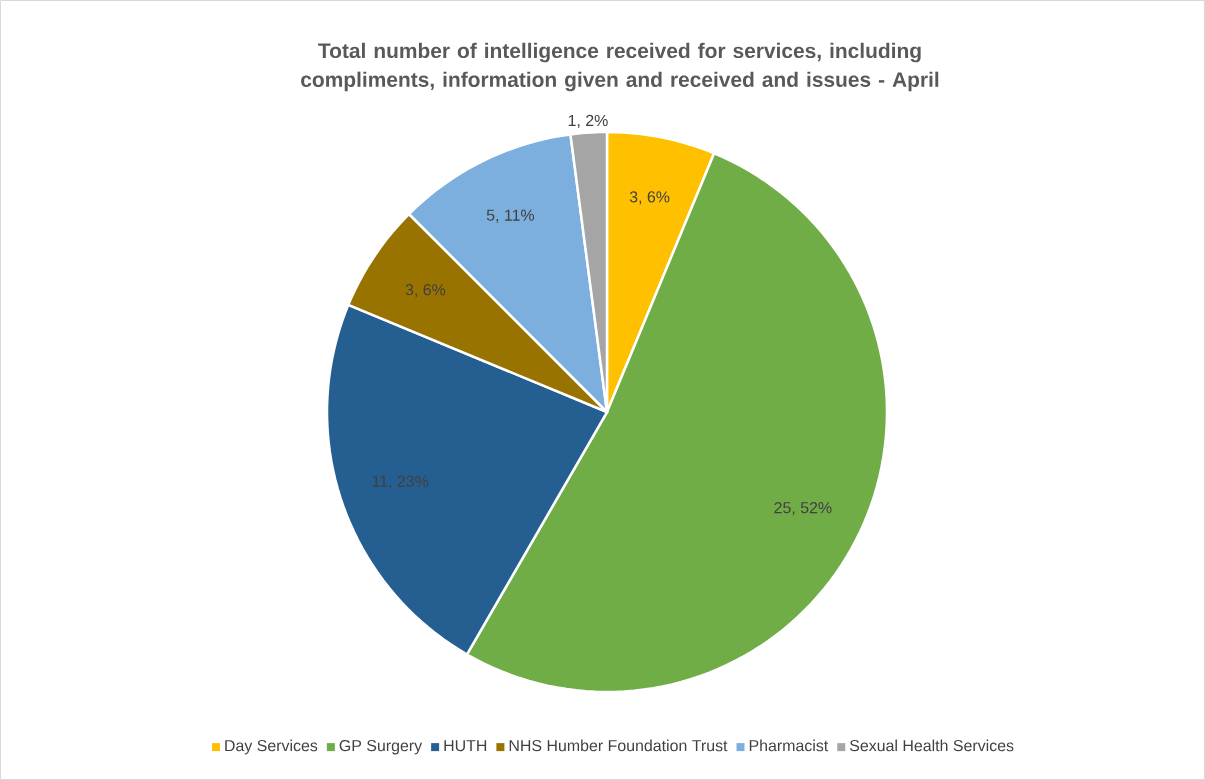  Describe the element at coordinates (381, 747) in the screenshot. I see `legend-label: GP Surgery` at that location.